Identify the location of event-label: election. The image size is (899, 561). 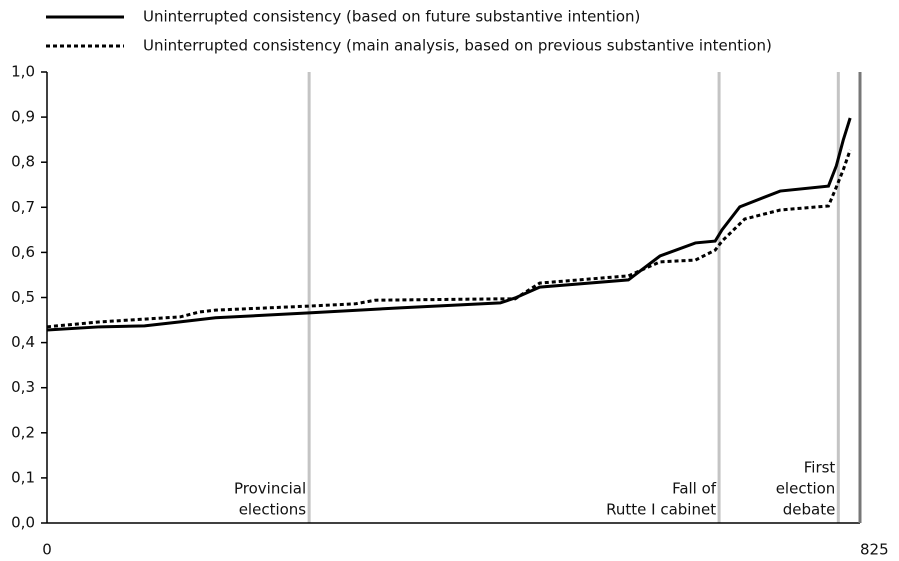
(806, 489).